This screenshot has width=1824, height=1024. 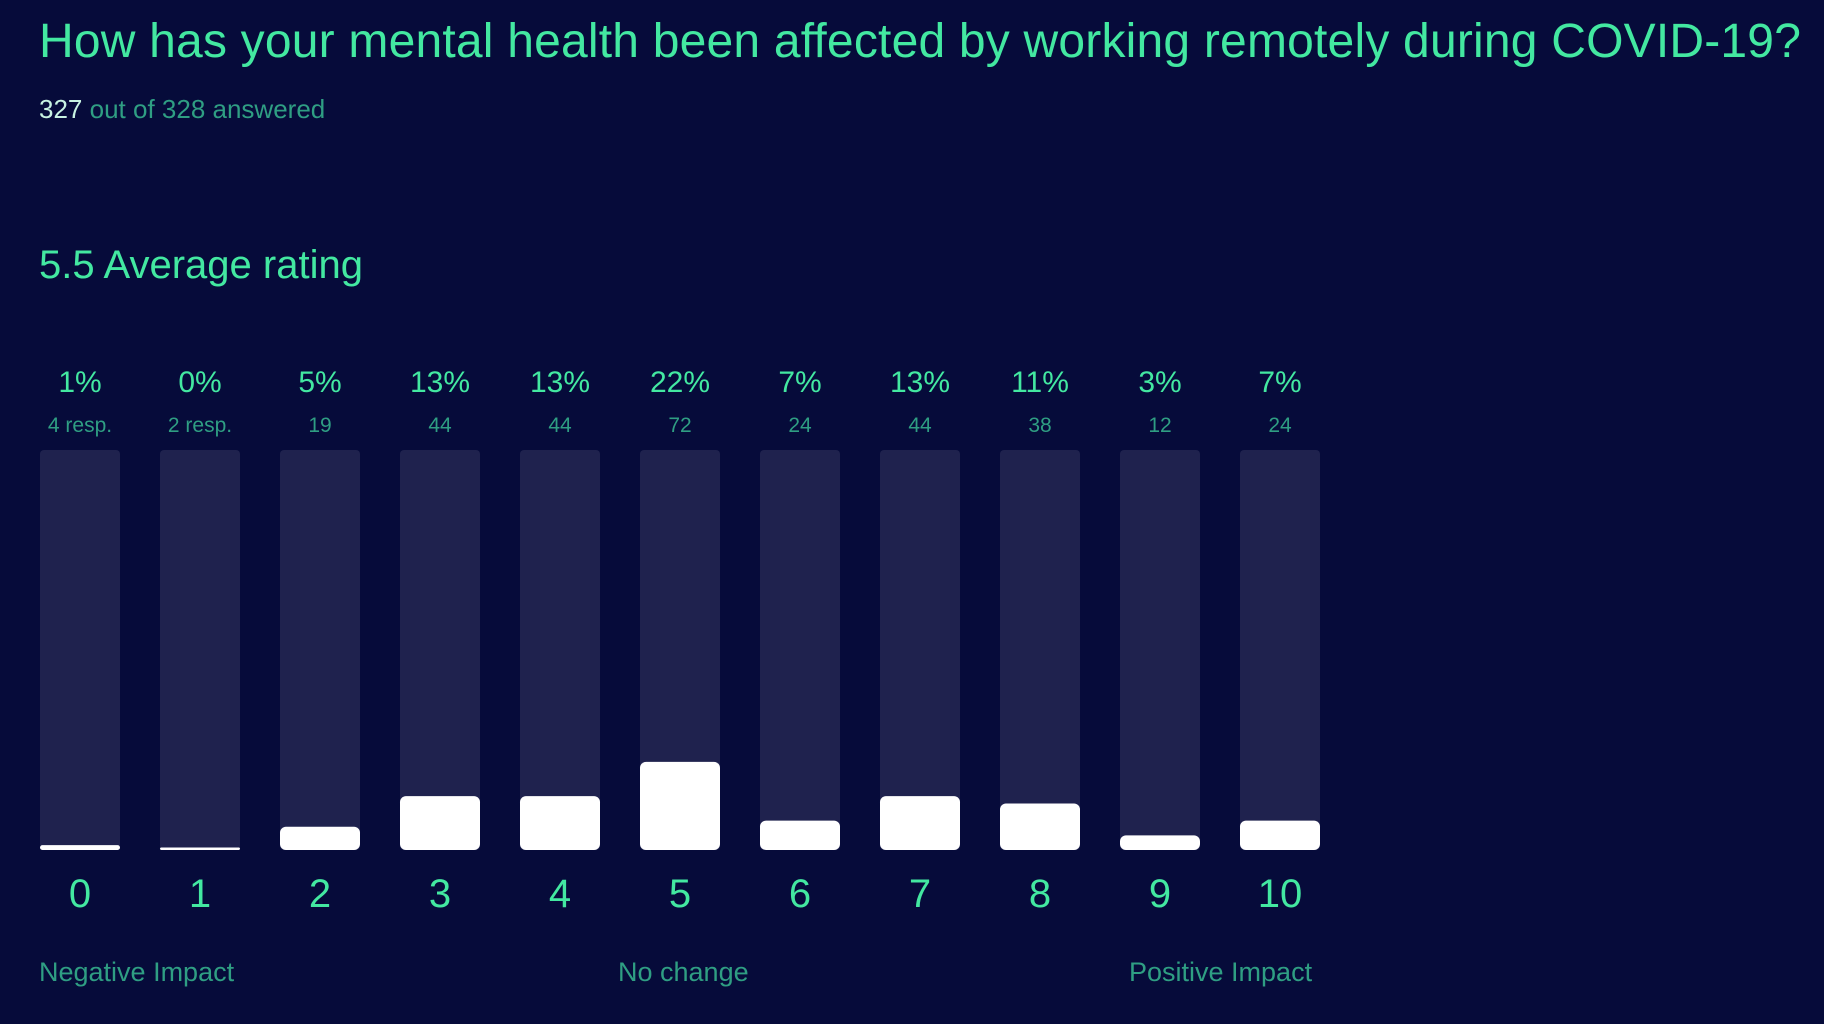 What do you see at coordinates (320, 894) in the screenshot?
I see `x-tick-label: 2` at bounding box center [320, 894].